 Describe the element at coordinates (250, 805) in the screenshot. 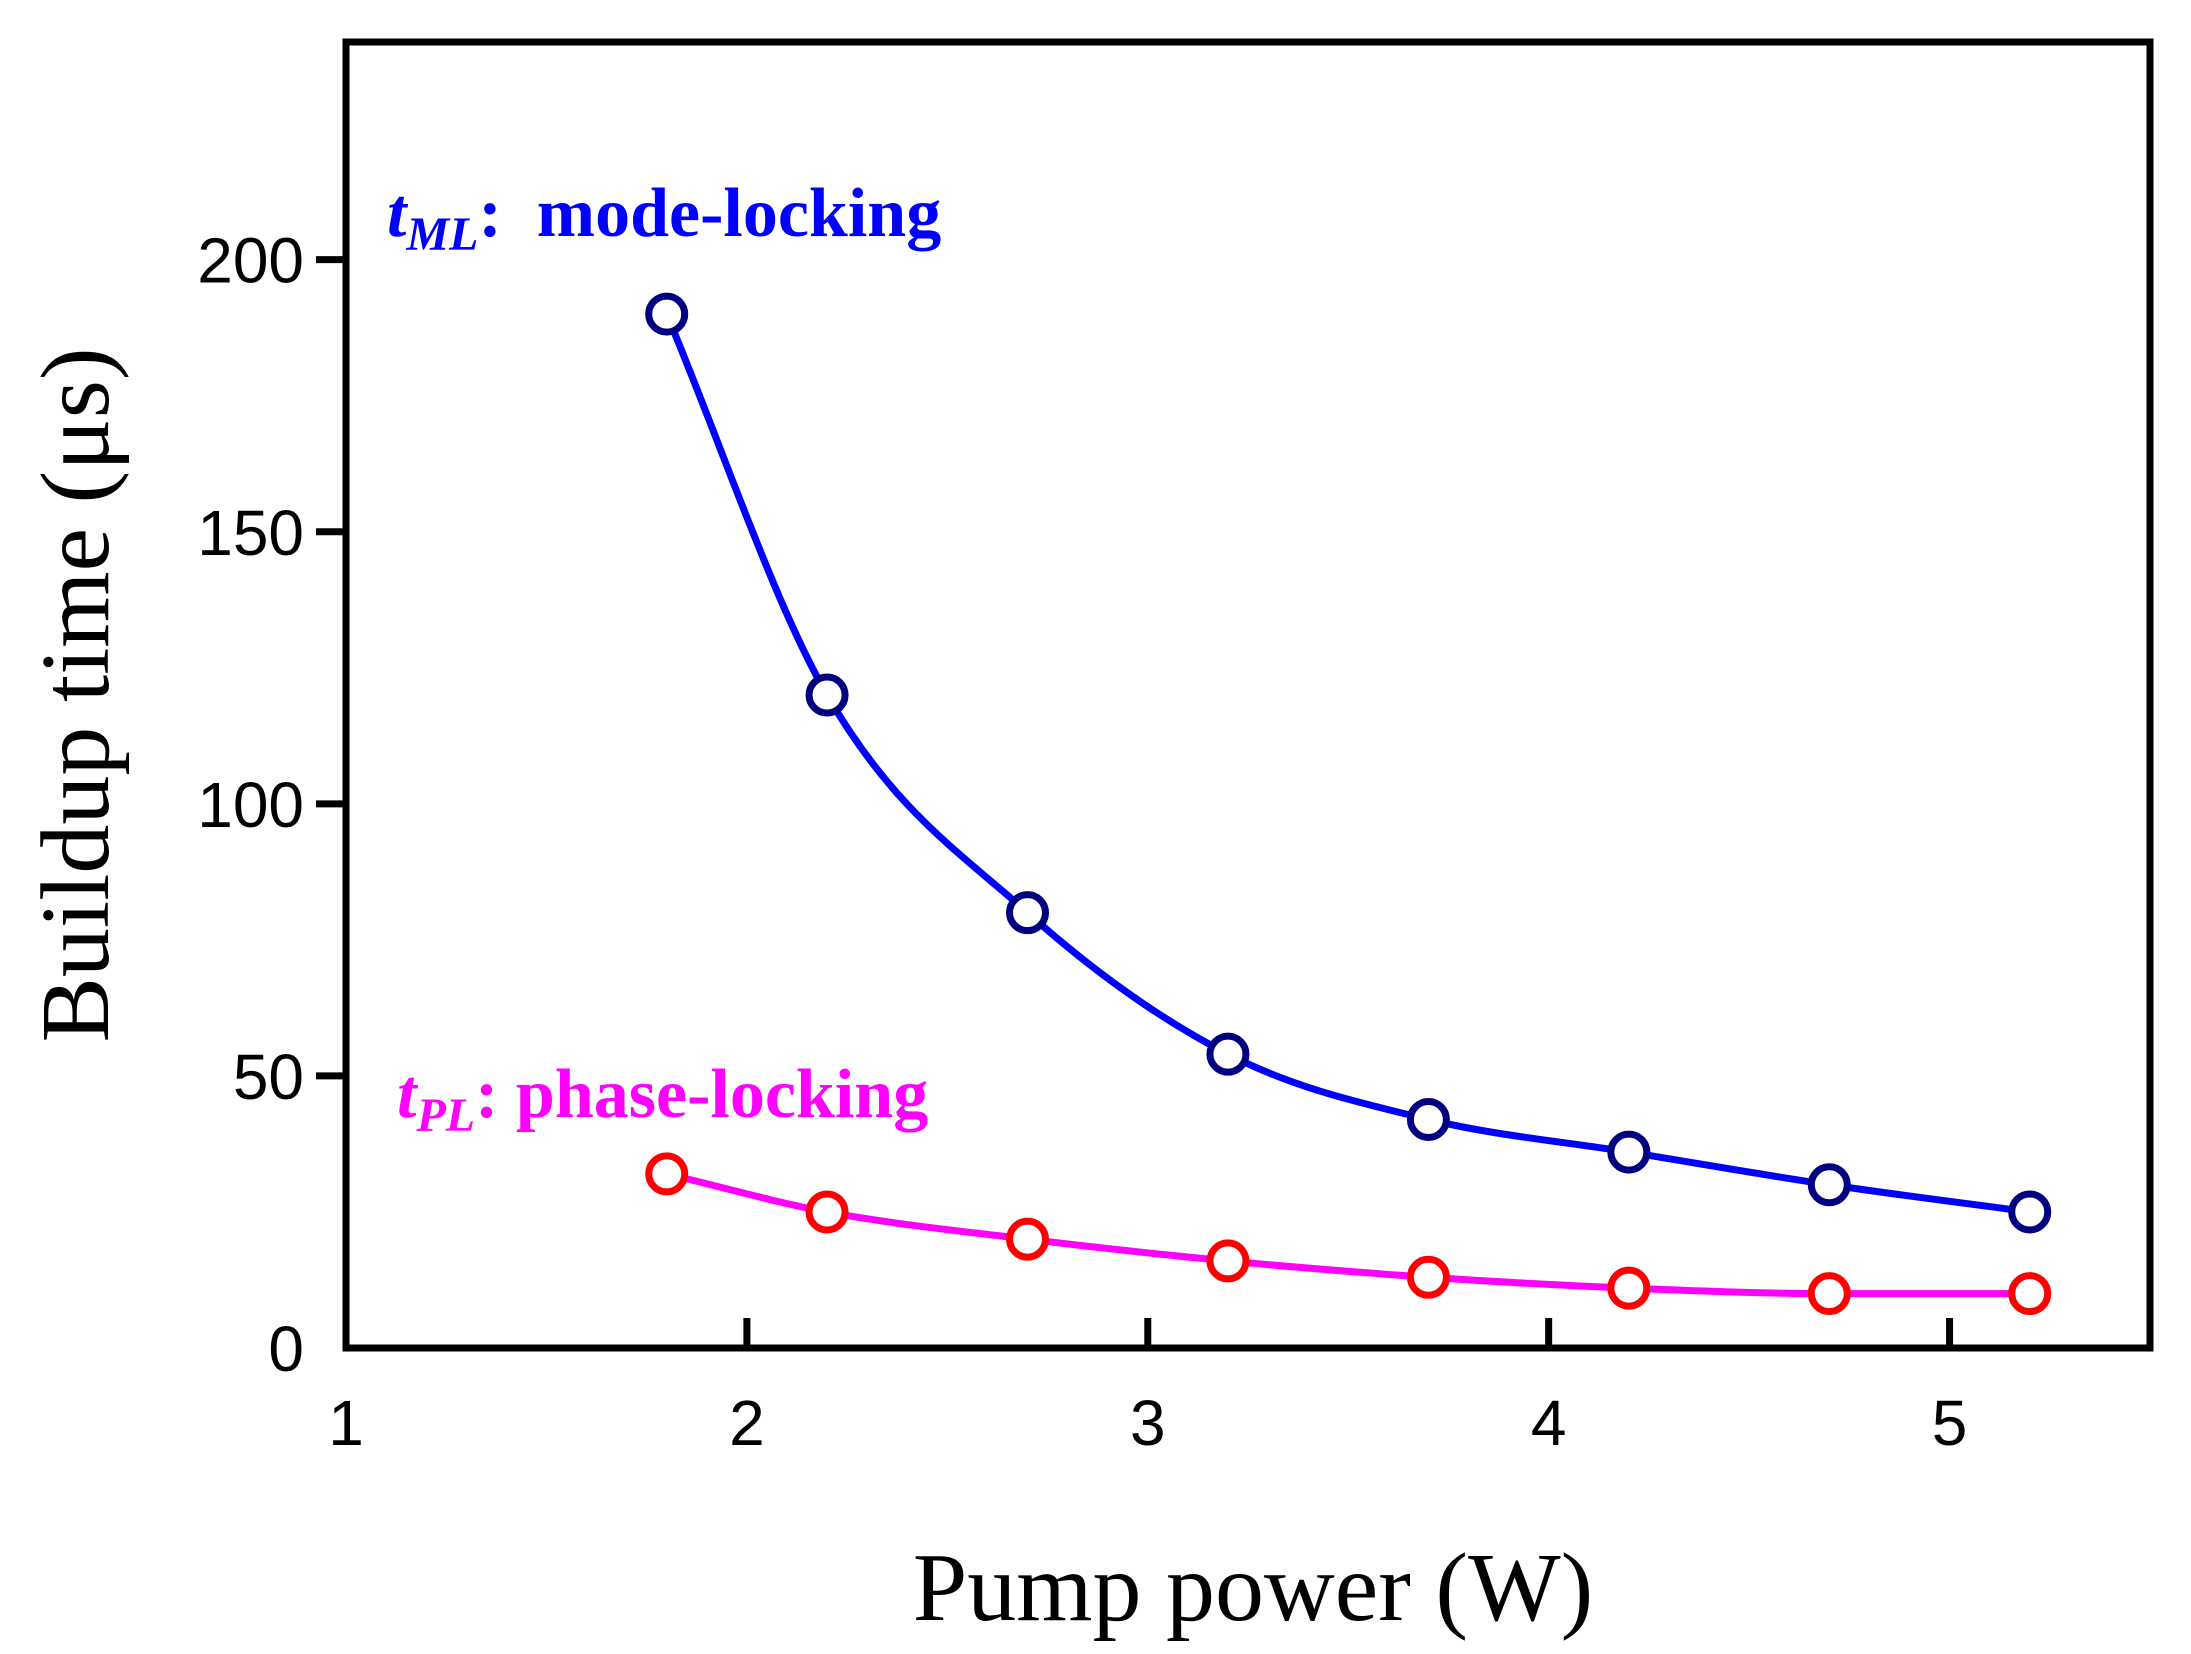

I see `y-tick-label: 100` at that location.